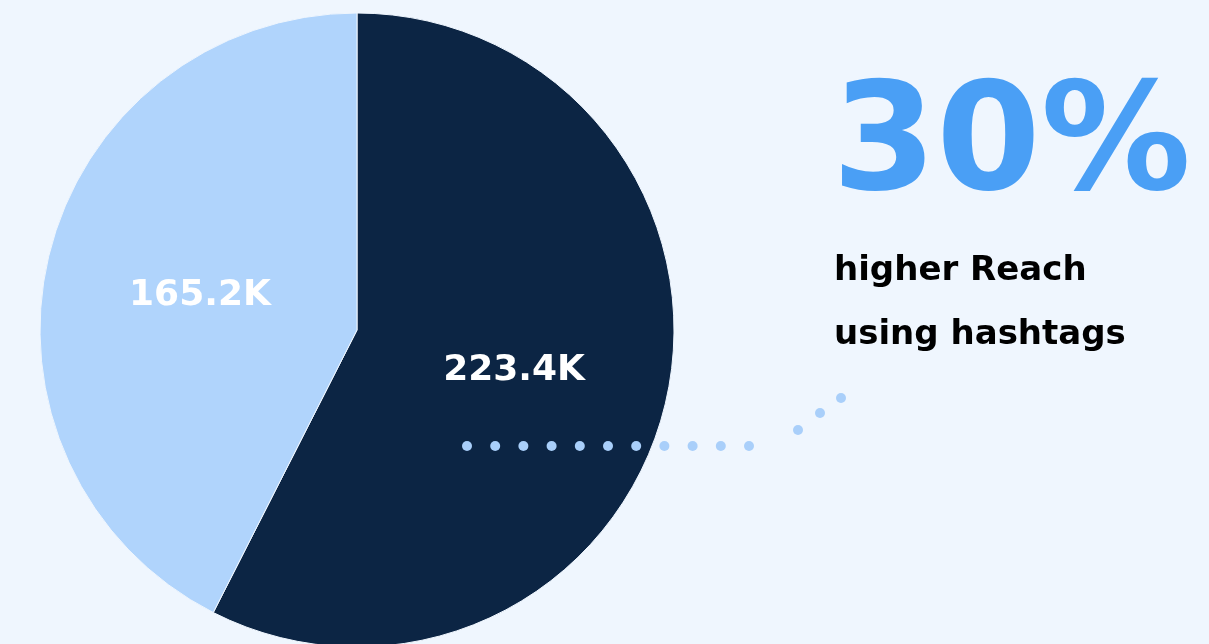 This screenshot has height=644, width=1209. What do you see at coordinates (200, 292) in the screenshot?
I see `data-label: 165.2K` at bounding box center [200, 292].